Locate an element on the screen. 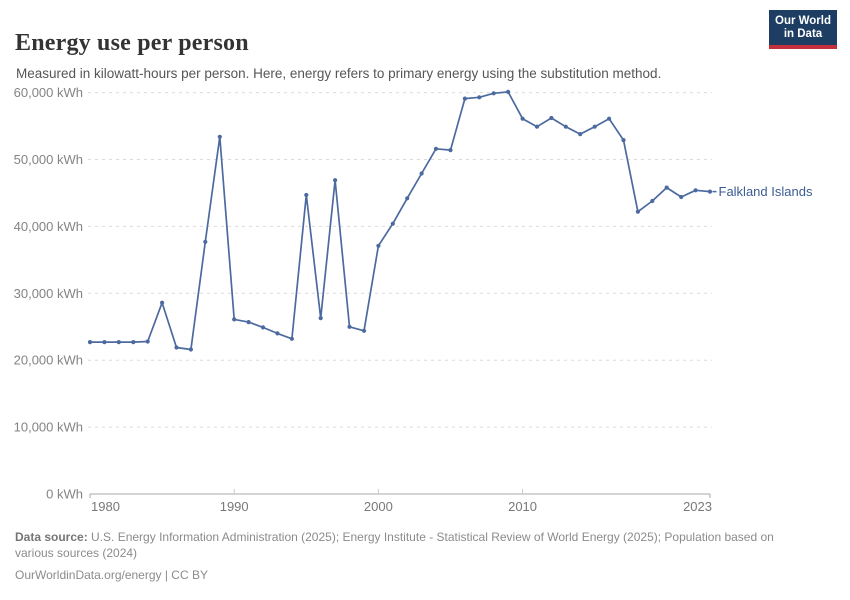  x-tick-label: 1990 is located at coordinates (234, 506).